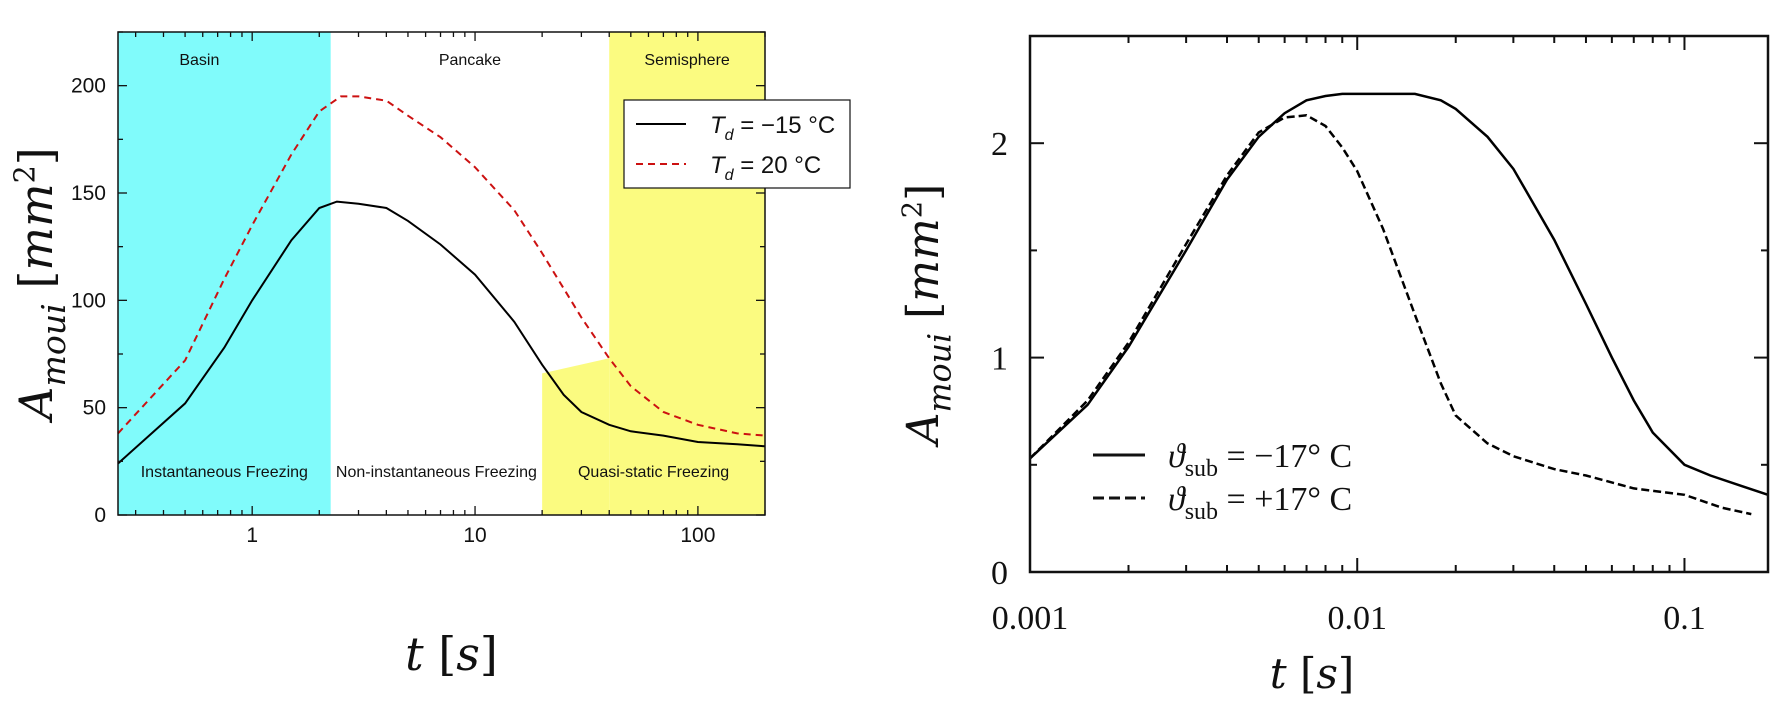 The image size is (1778, 701). I want to click on legend-label: ϑsub = −17° C, so click(1260, 460).